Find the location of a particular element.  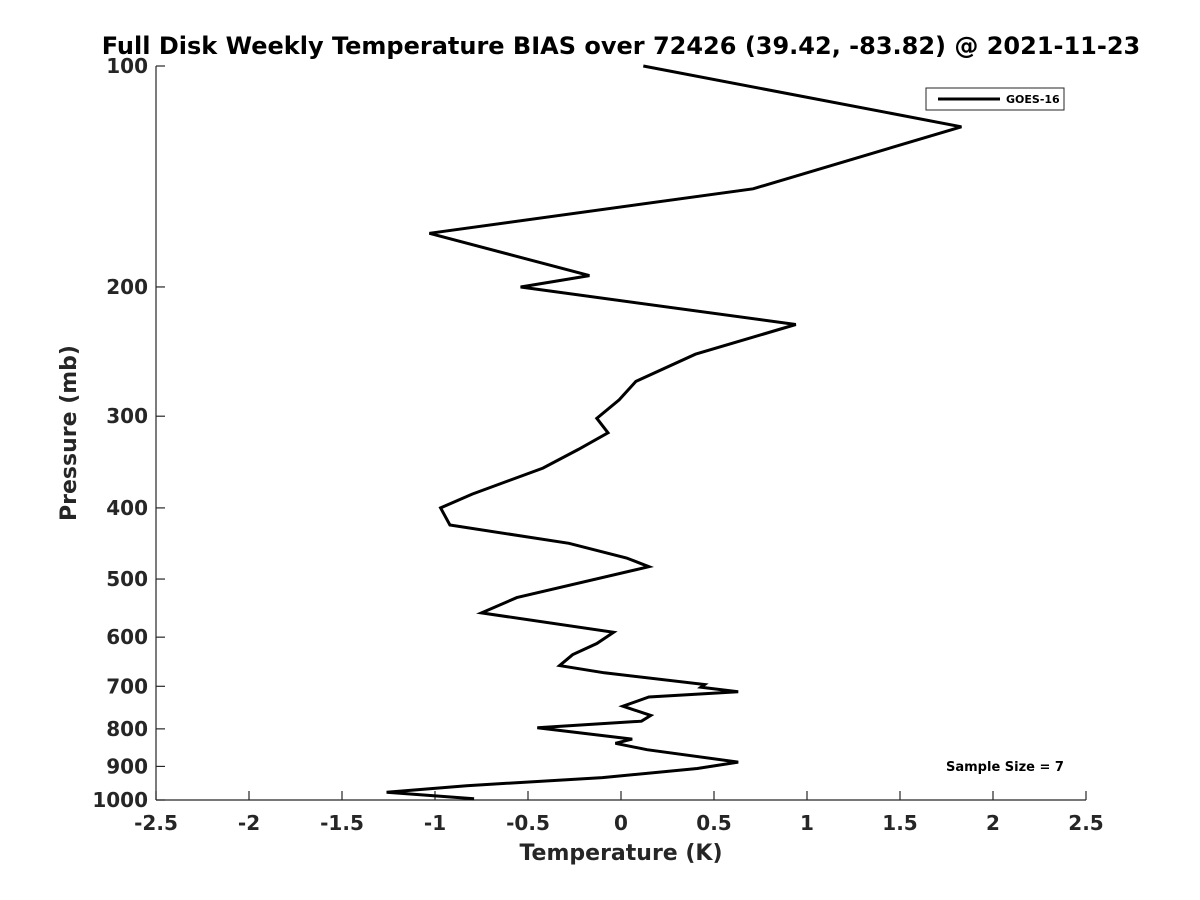

sample-size-annotation: Sample Size = 7 is located at coordinates (1005, 767).